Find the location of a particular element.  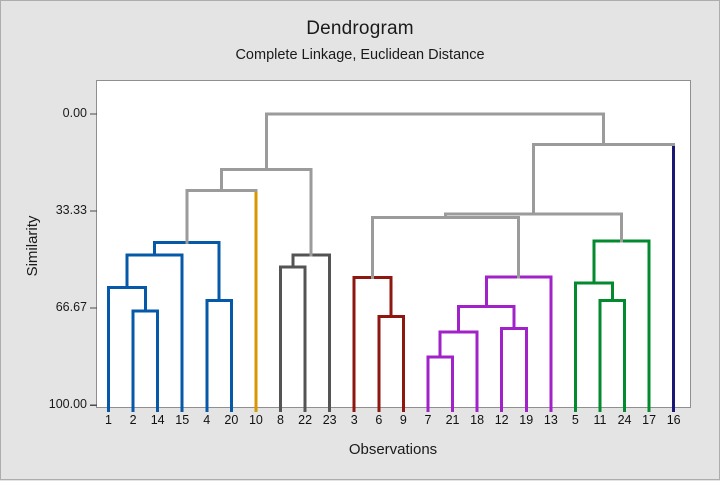

leaf-label: 15 is located at coordinates (182, 420).